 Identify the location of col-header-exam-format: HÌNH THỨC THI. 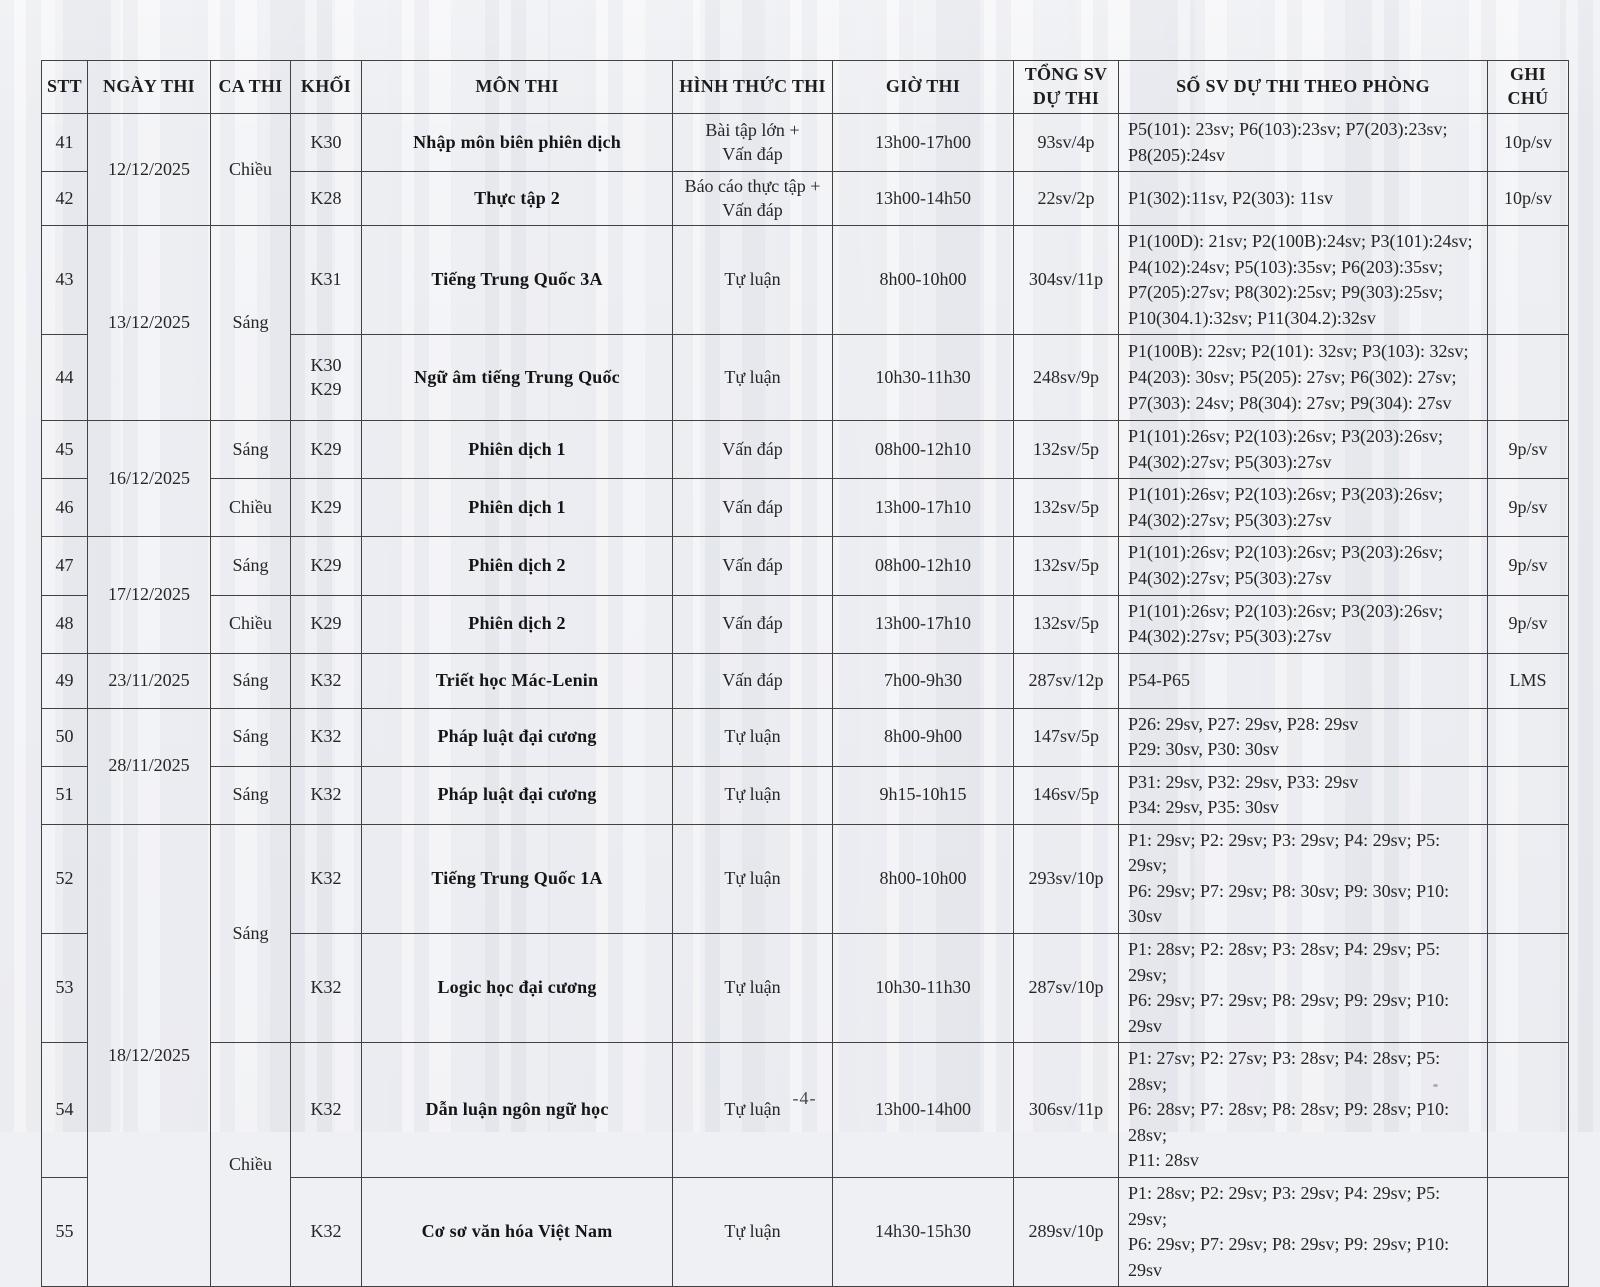
(752, 87).